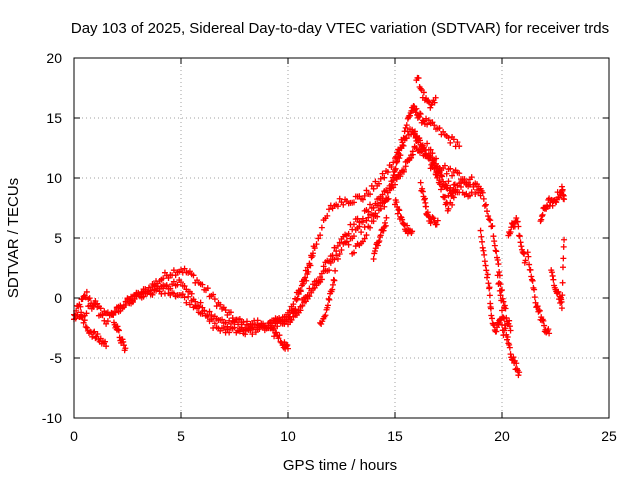  What do you see at coordinates (58, 298) in the screenshot?
I see `y-tick-label: 0` at bounding box center [58, 298].